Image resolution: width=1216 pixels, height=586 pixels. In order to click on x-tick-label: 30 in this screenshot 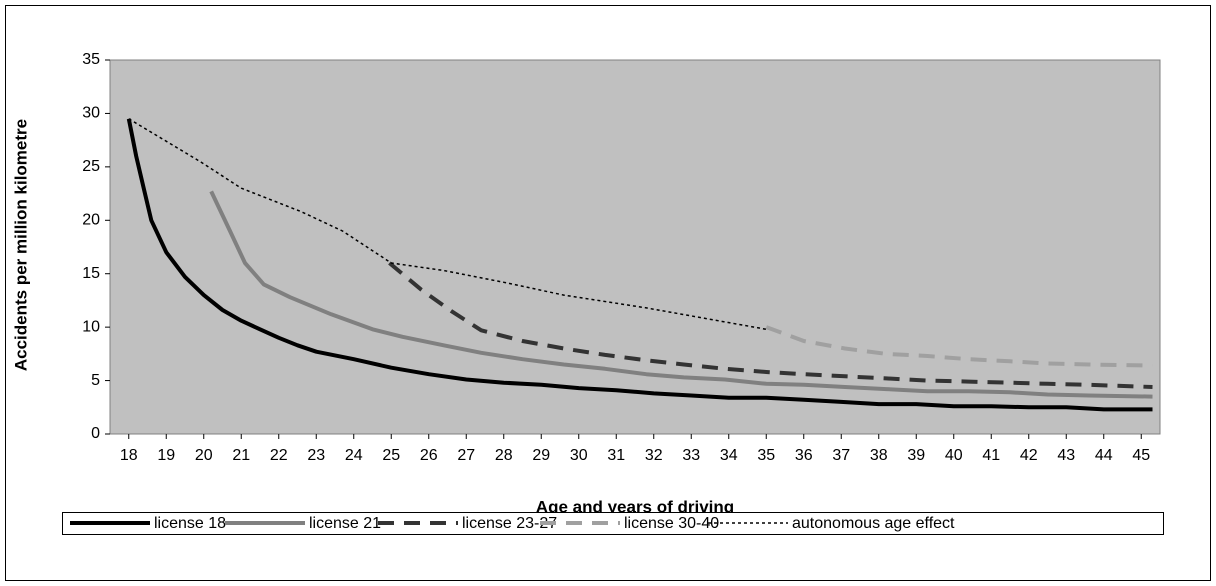, I will do `click(579, 455)`.